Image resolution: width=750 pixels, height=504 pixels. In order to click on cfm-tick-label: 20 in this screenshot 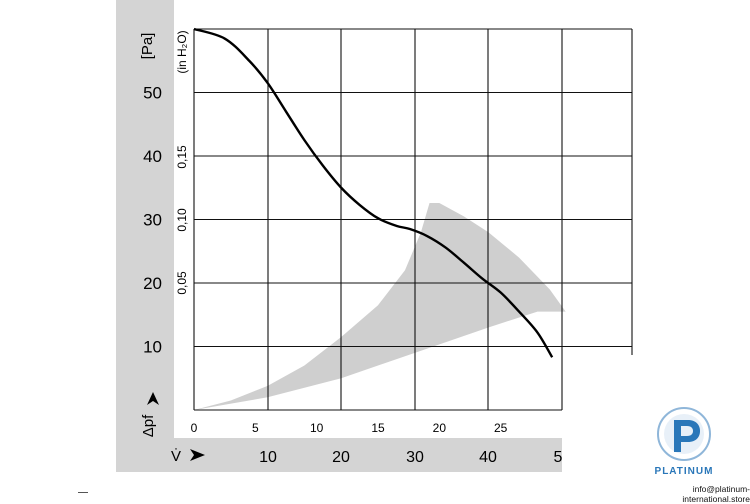, I will do `click(440, 428)`.